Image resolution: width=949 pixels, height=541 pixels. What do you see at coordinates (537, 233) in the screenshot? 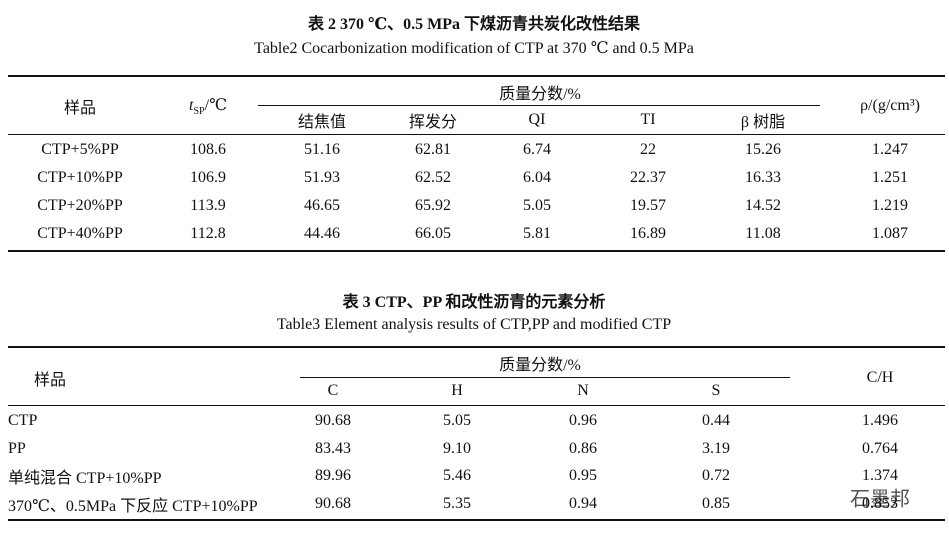
I see `cell: 5.81` at bounding box center [537, 233].